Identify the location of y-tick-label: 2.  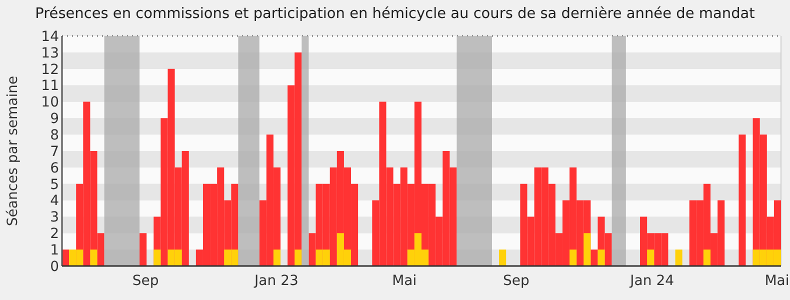
(54, 234).